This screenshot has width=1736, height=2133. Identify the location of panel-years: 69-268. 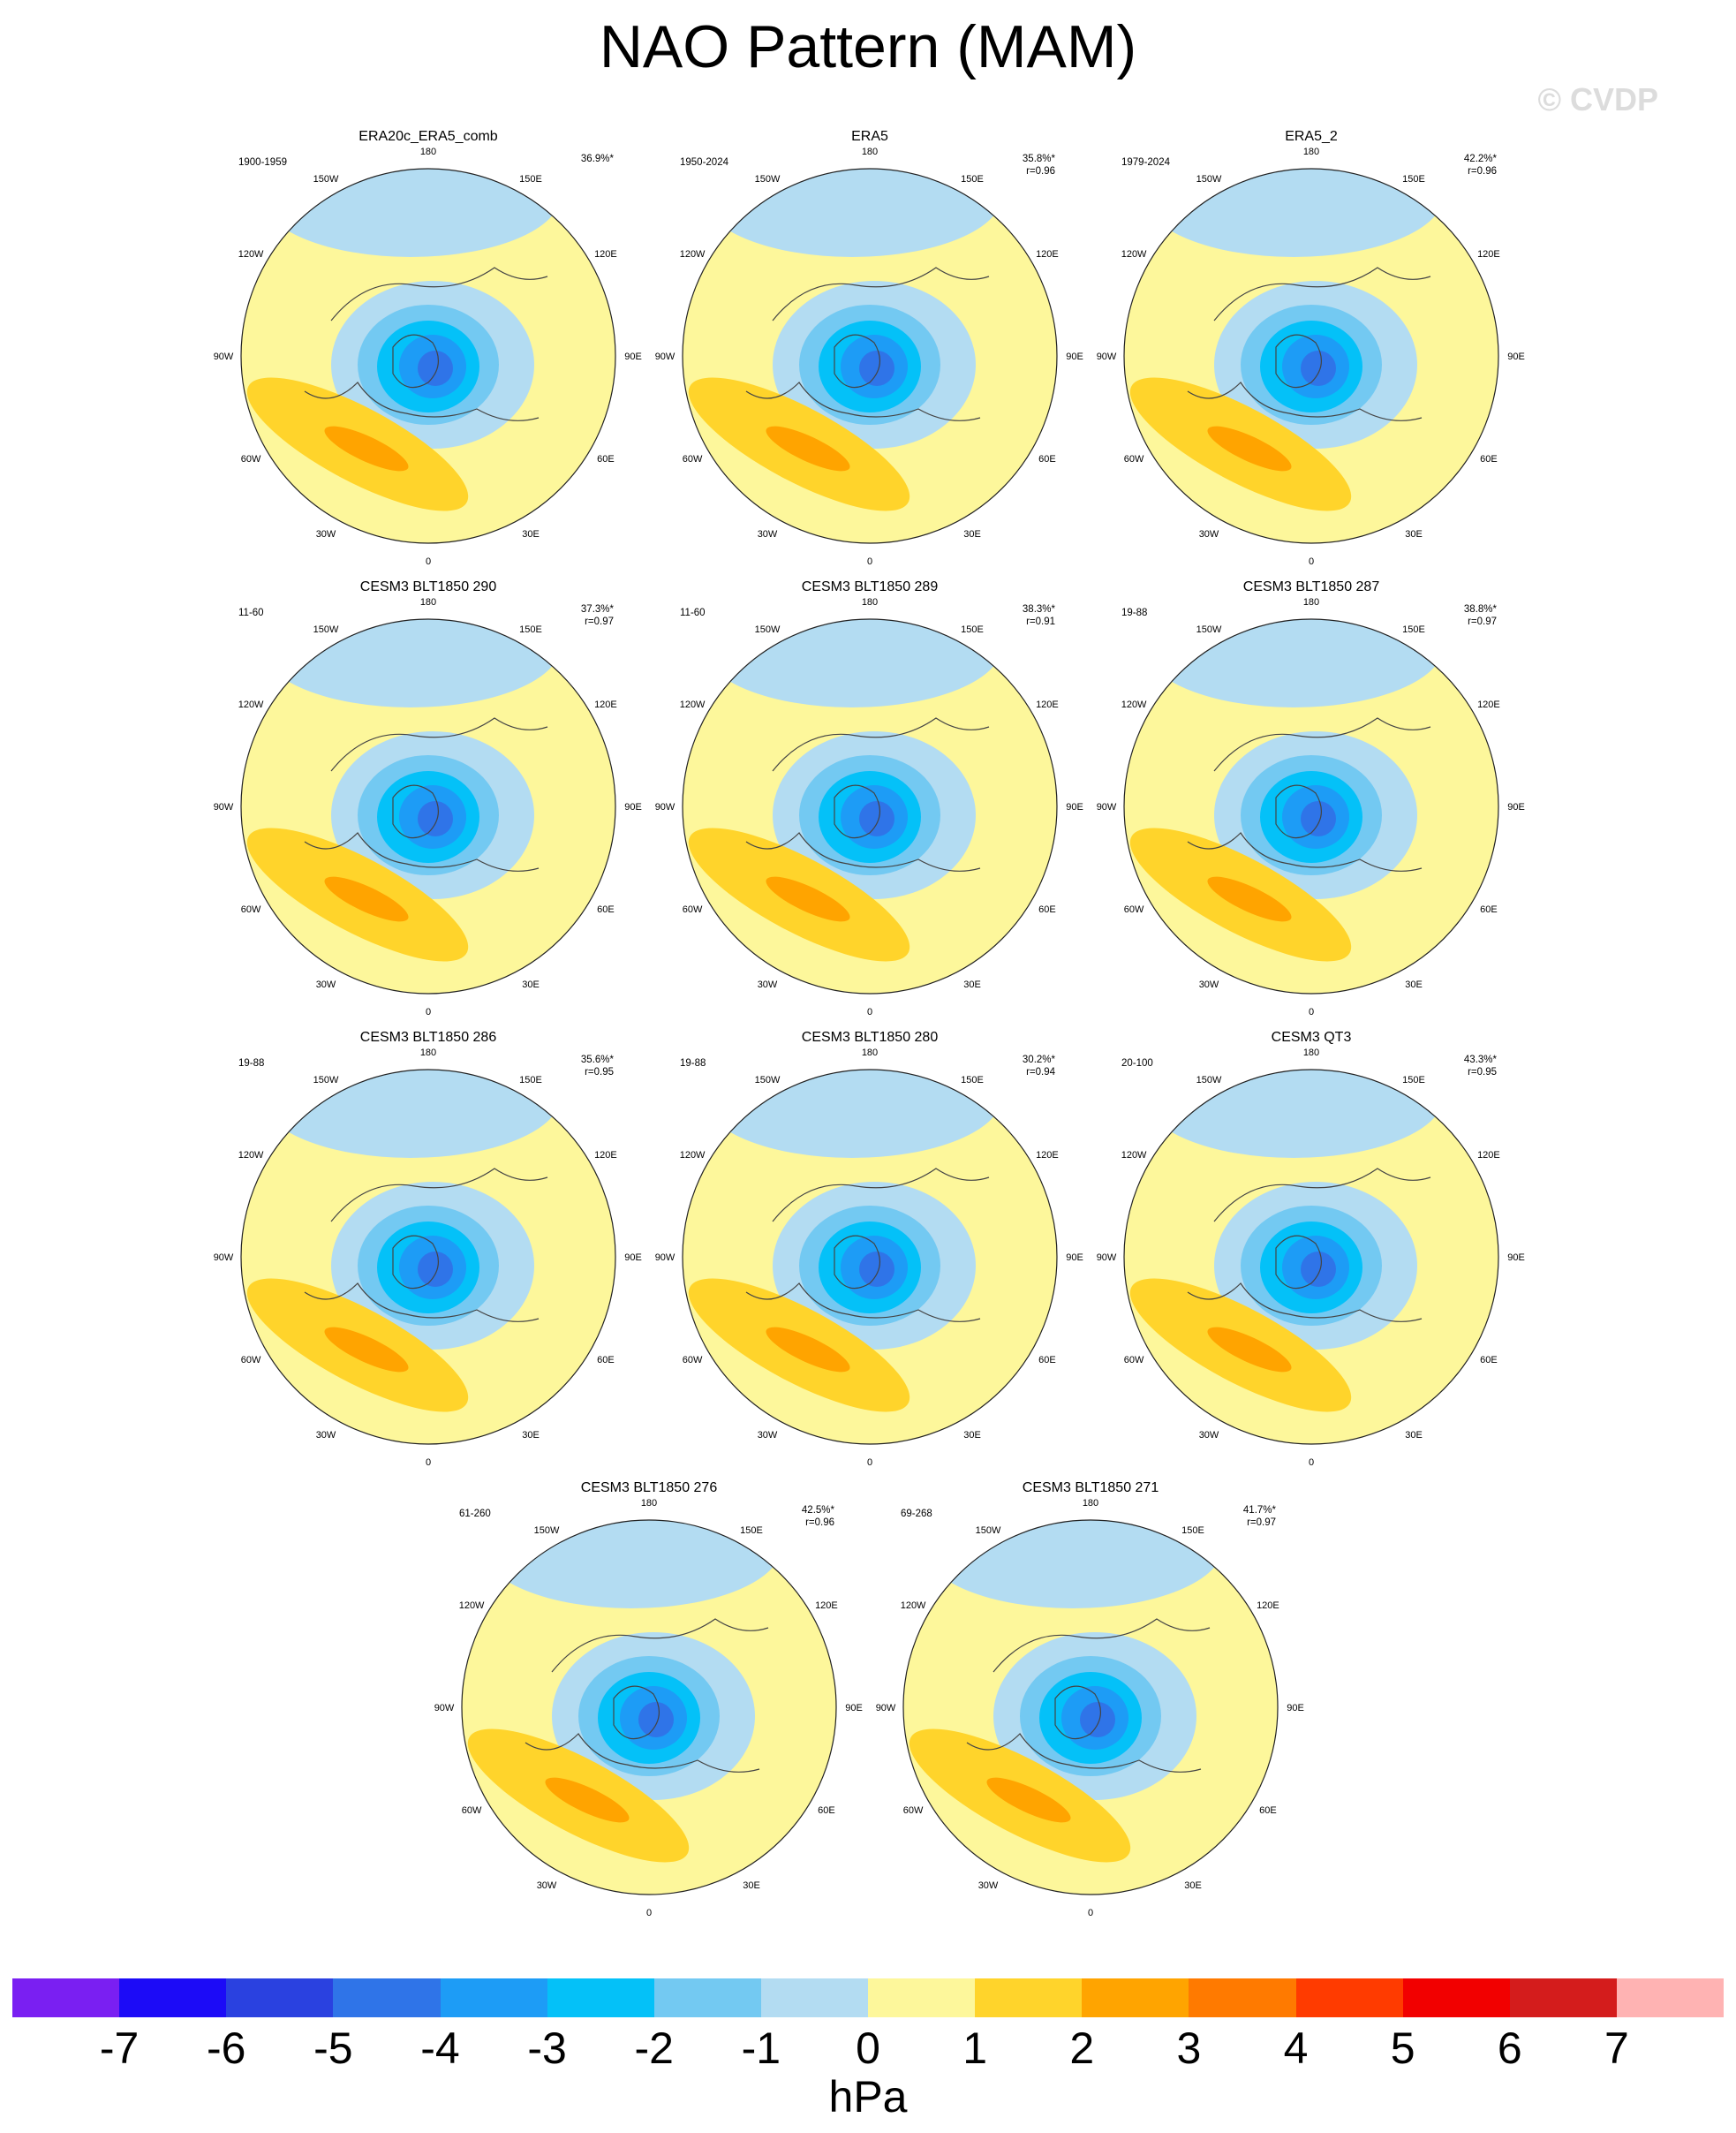
(917, 1514).